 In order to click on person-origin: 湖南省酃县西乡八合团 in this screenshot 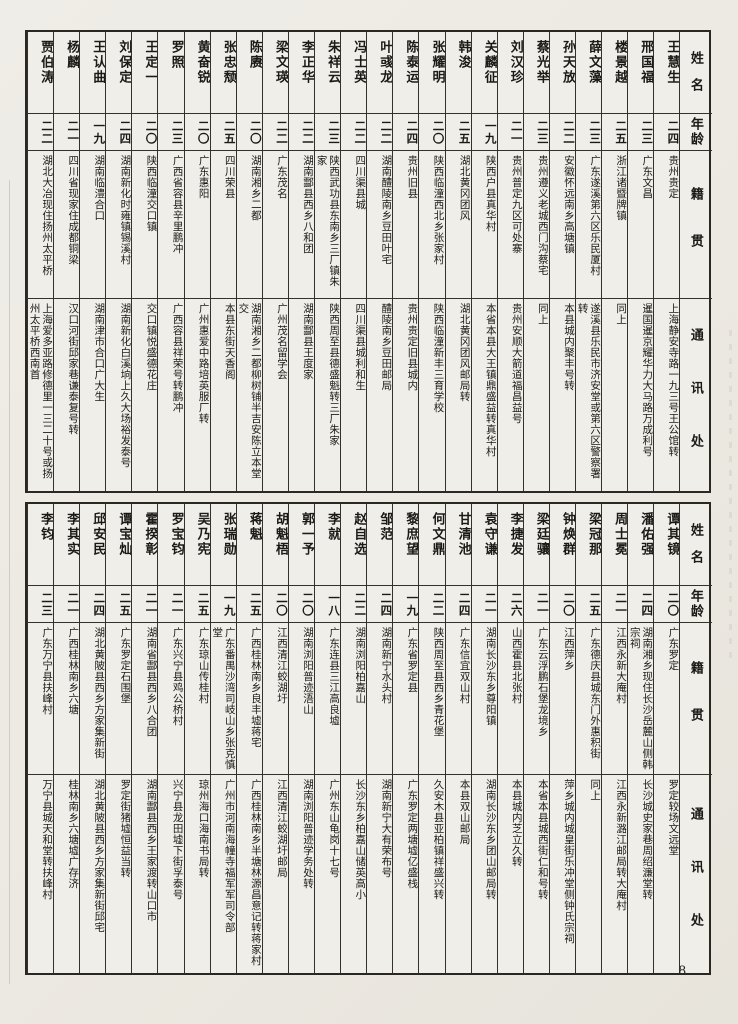, I will do `click(145, 699)`.